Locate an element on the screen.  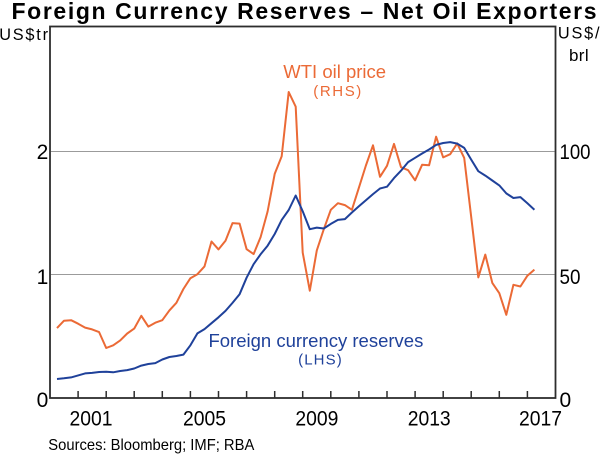
svg-text: brl is located at coordinates (579, 55).